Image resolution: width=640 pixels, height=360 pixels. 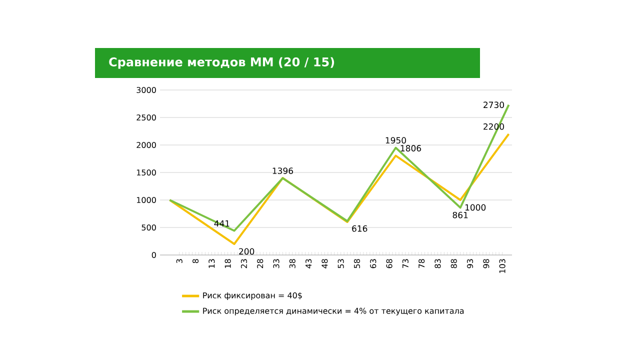 I want to click on y-tick-label: 0, so click(x=154, y=255).